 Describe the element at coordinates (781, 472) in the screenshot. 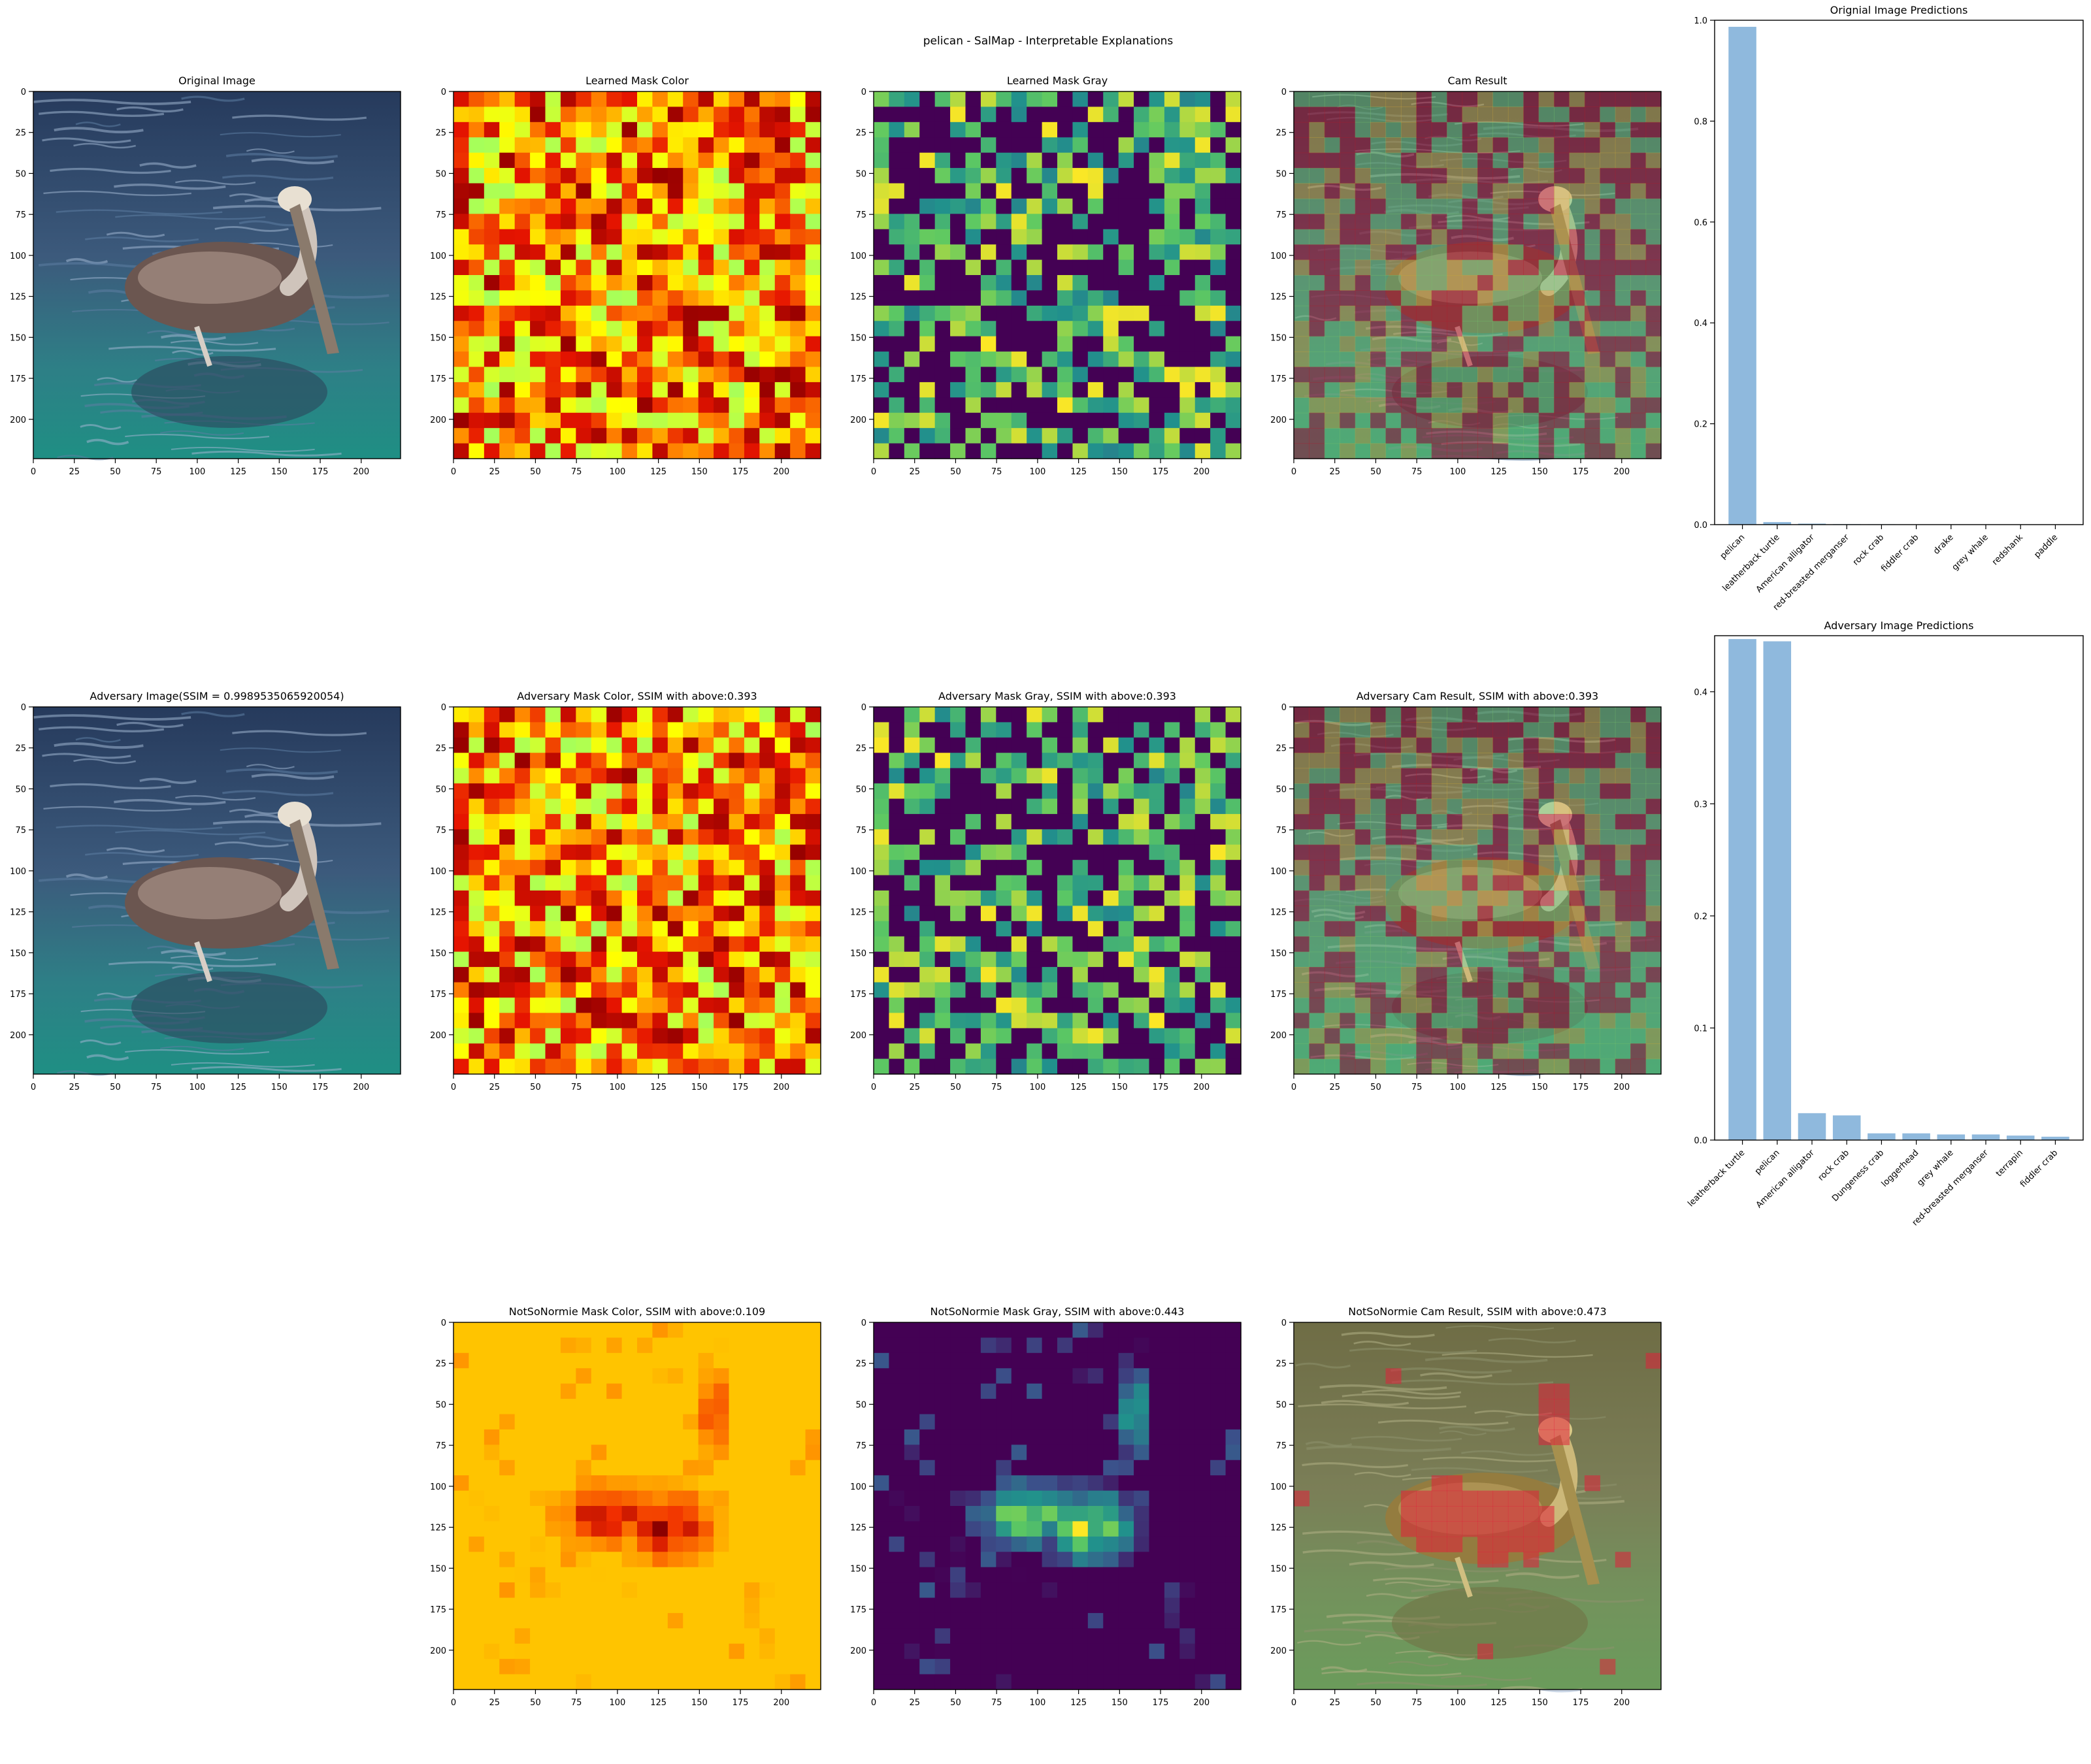

I see `x-tick-label: 200` at that location.